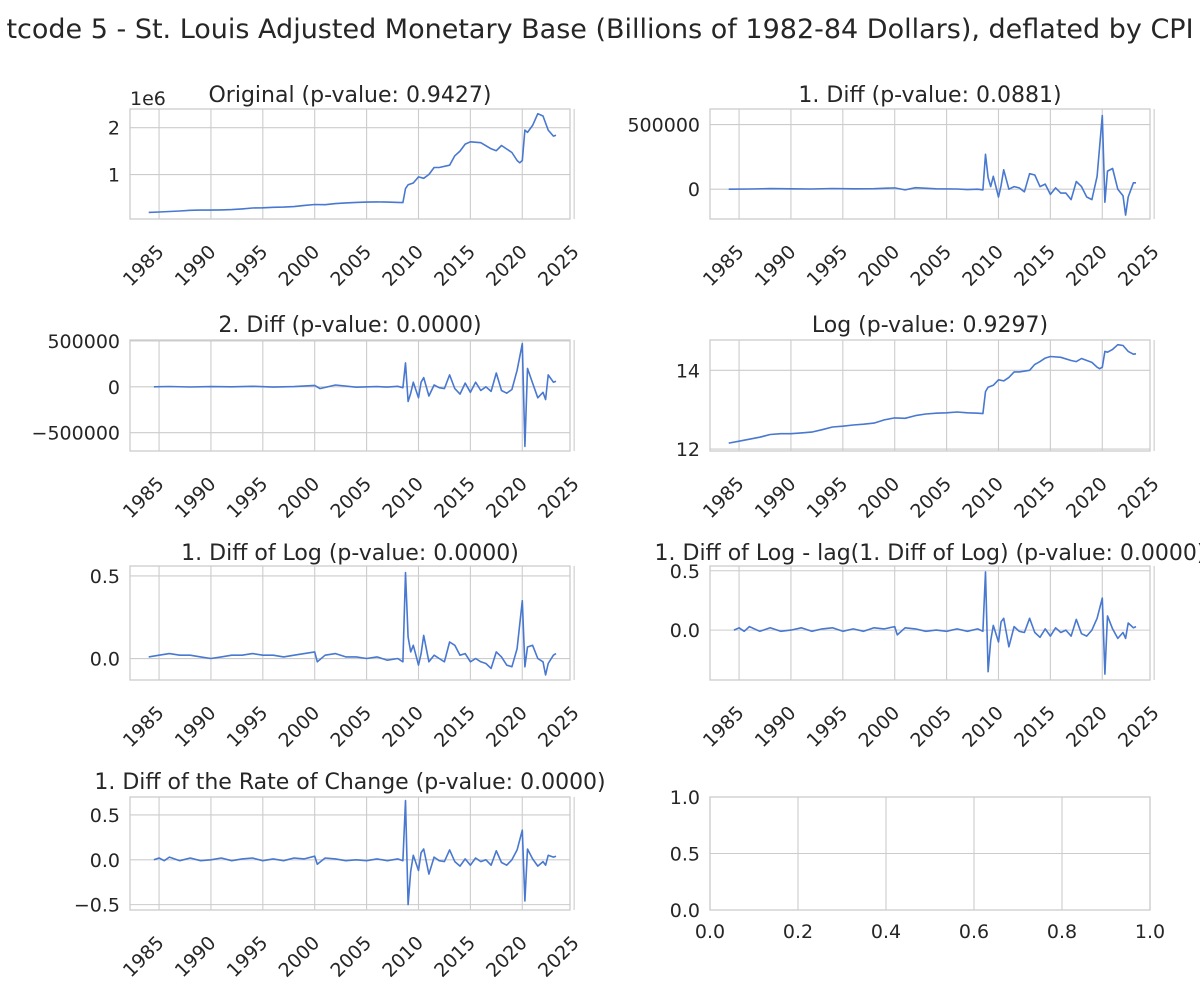 This screenshot has width=1200, height=1000. What do you see at coordinates (685, 798) in the screenshot?
I see `y-tick-label: 1.0` at bounding box center [685, 798].